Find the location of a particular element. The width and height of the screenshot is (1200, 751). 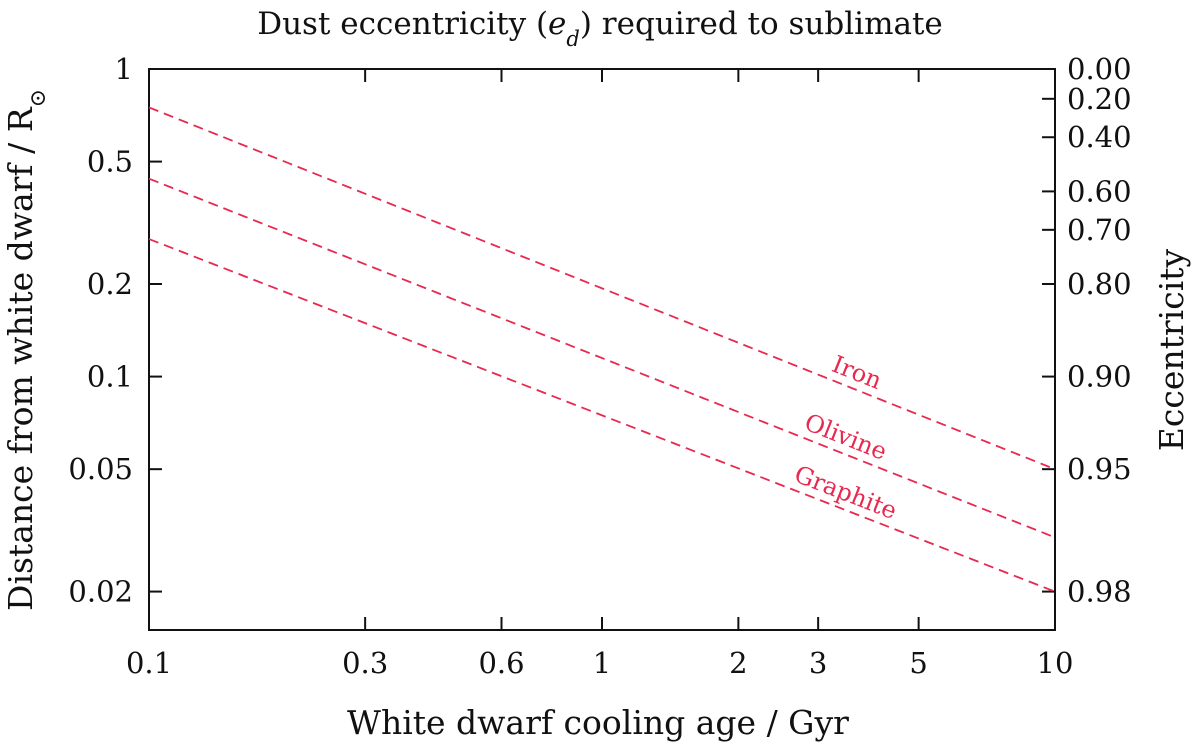

x-tick-label: 10 is located at coordinates (1055, 663).